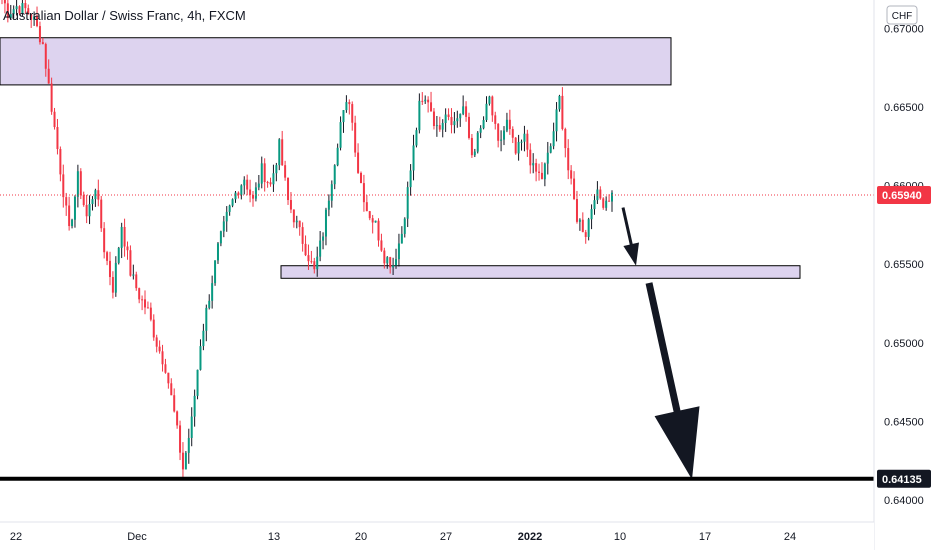 This screenshot has width=932, height=550. Describe the element at coordinates (620, 537) in the screenshot. I see `time-tick-label: 10` at that location.